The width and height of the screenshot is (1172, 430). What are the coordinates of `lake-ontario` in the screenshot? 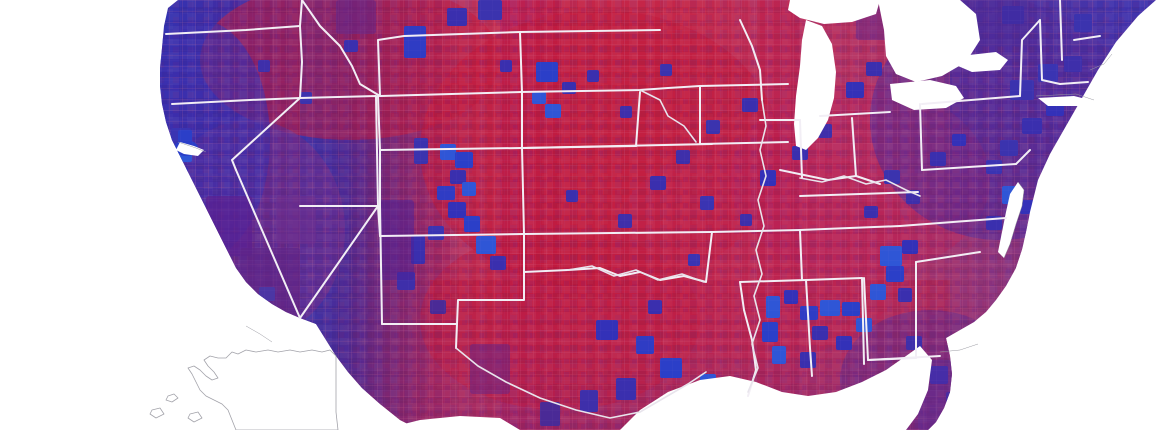 It's located at (983, 62).